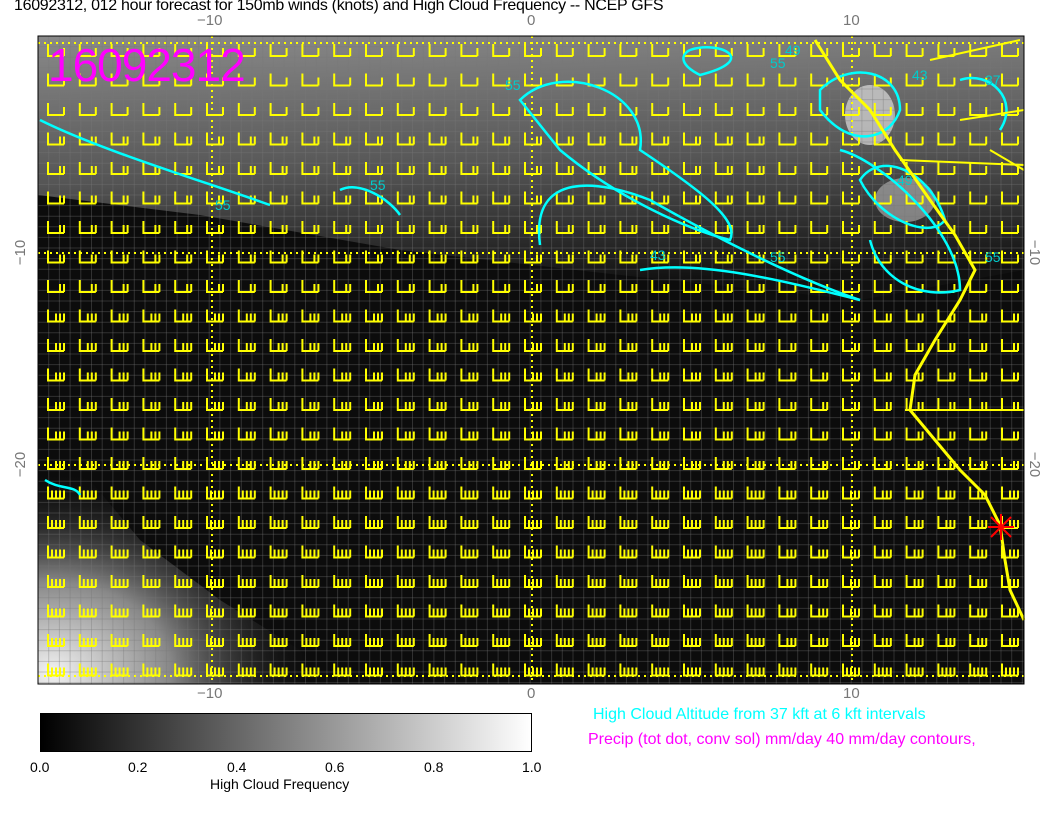 The image size is (1056, 816). I want to click on date-stamp: 16092312, so click(147, 65).